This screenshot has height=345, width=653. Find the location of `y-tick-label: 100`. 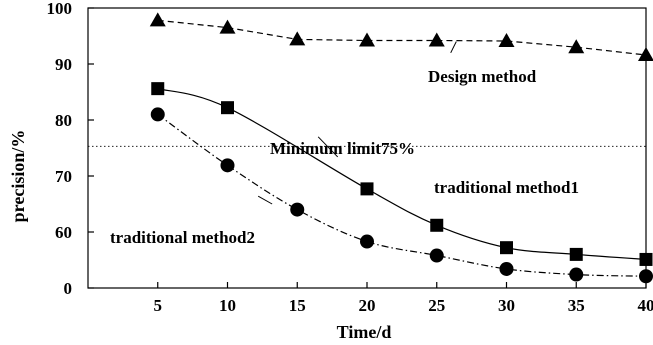

y-tick-label: 100 is located at coordinates (60, 9).